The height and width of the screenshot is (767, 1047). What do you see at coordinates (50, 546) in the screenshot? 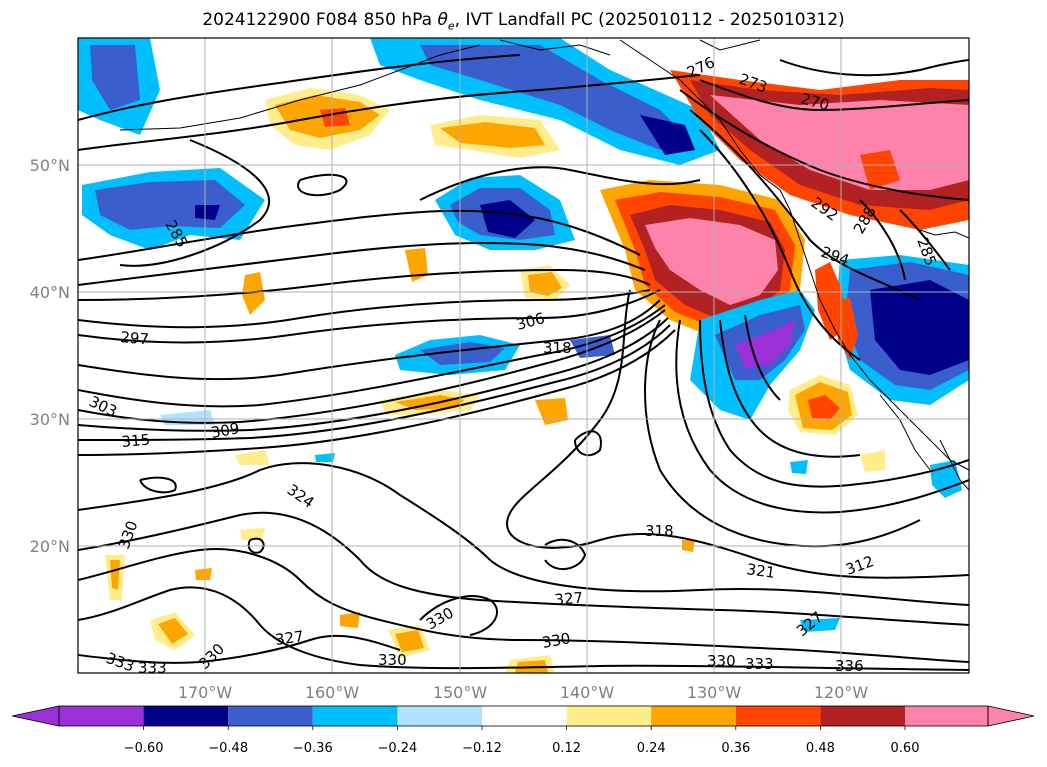
I see `lat-label: 20°N` at bounding box center [50, 546].